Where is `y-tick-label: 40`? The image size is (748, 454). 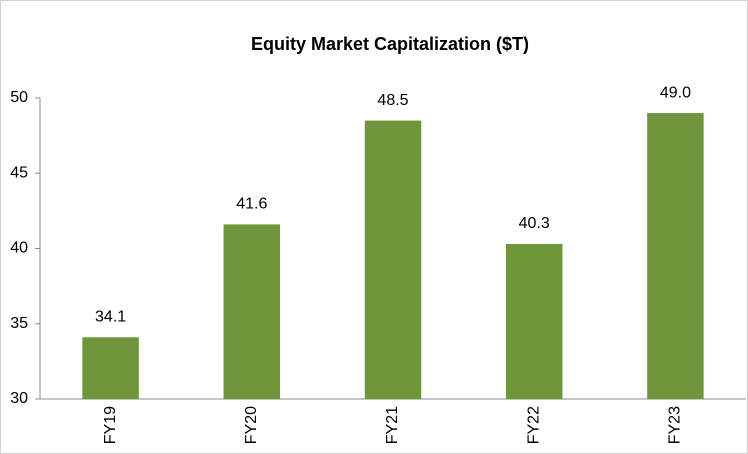
y-tick-label: 40 is located at coordinates (19, 248).